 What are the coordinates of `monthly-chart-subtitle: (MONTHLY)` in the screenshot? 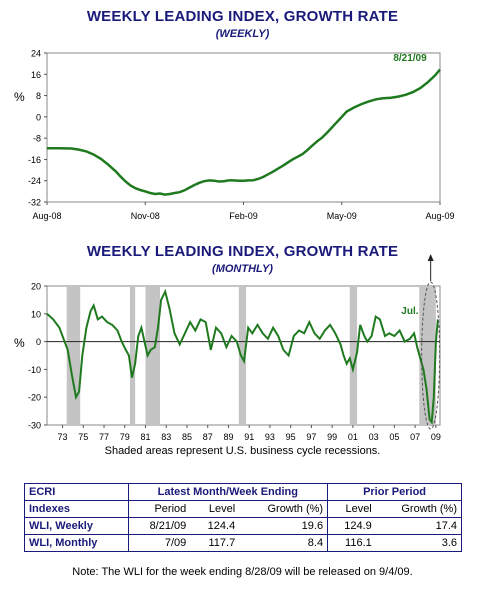 It's located at (242, 269).